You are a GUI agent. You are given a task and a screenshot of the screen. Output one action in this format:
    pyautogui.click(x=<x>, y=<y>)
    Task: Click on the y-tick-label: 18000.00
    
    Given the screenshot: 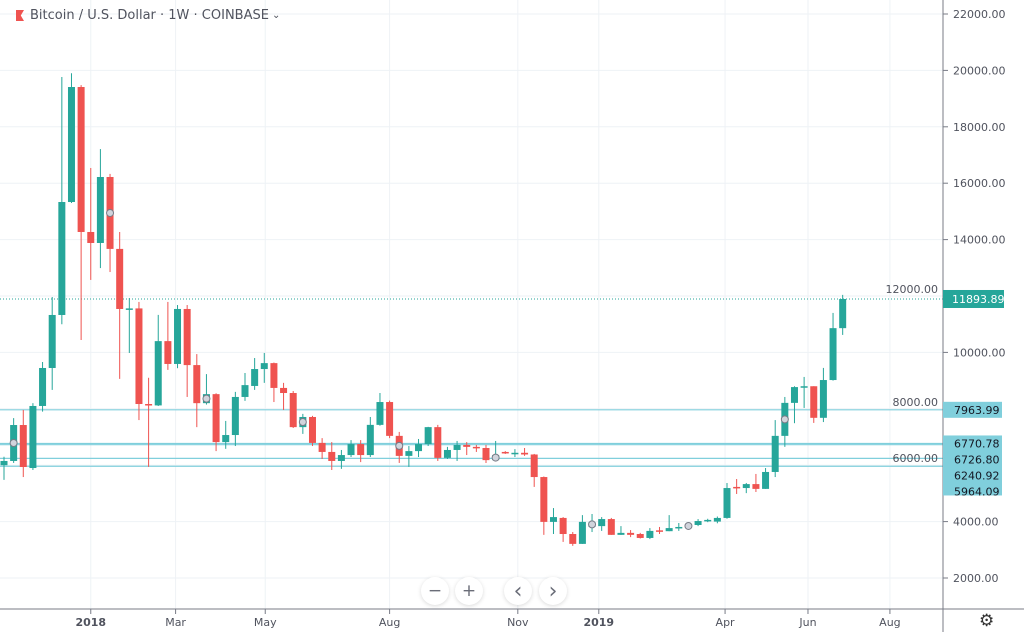 What is the action you would take?
    pyautogui.click(x=979, y=127)
    